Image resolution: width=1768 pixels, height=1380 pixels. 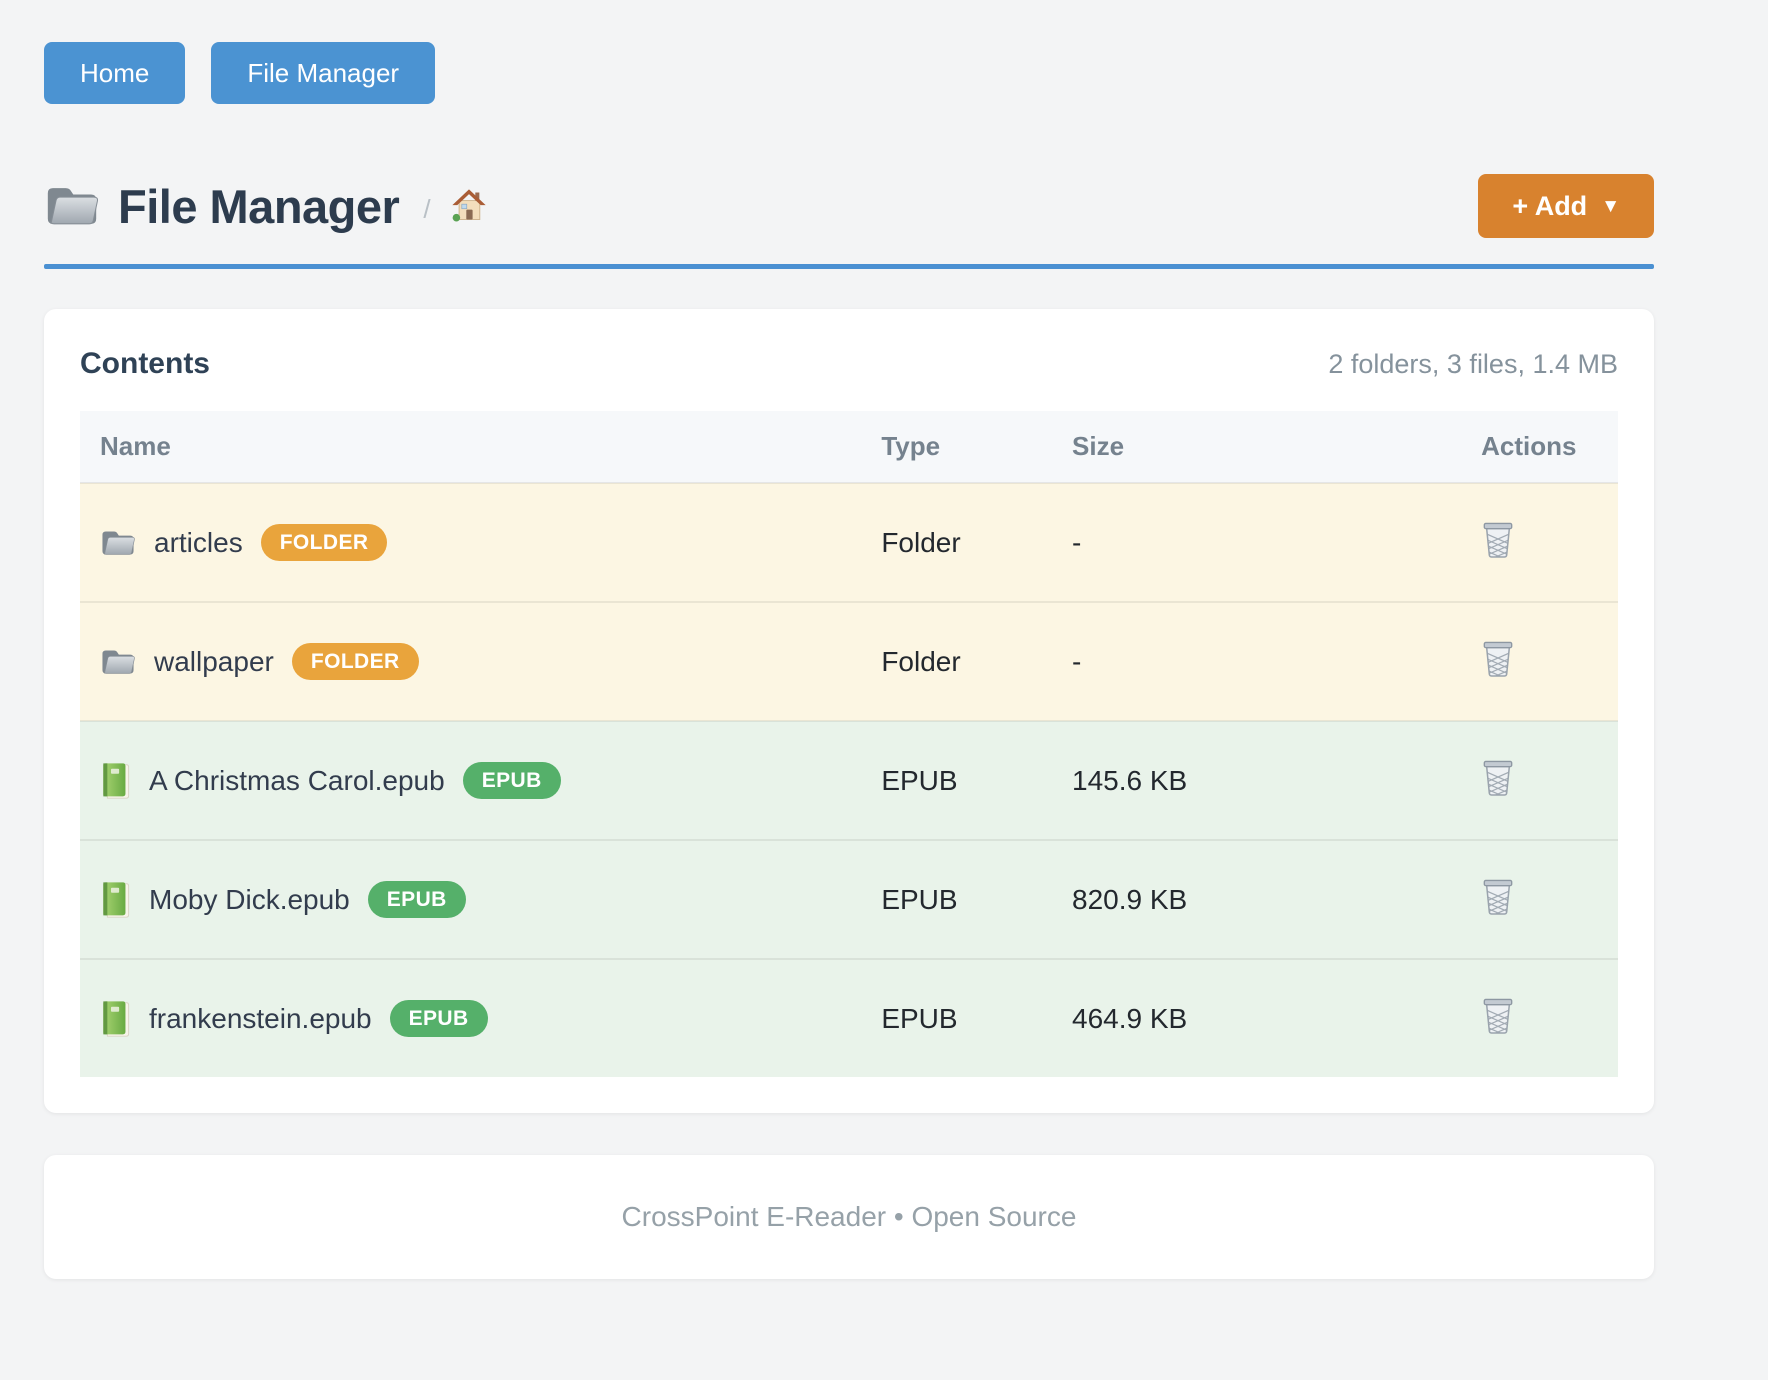 What do you see at coordinates (849, 899) in the screenshot?
I see `table-row: Moby Dick.epub EPUB EPUB 820.9 KB` at bounding box center [849, 899].